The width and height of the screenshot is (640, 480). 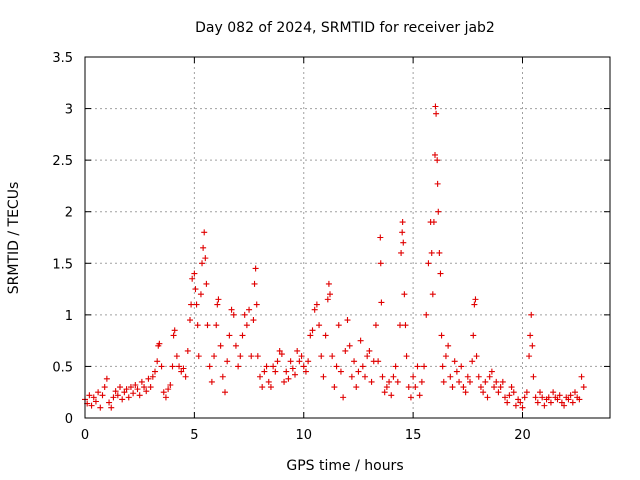 What do you see at coordinates (69, 110) in the screenshot?
I see `y-tick-label: 3` at bounding box center [69, 110].